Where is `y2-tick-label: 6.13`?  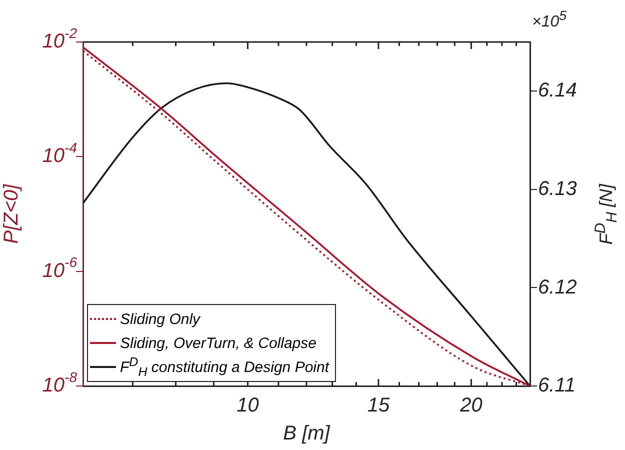 y2-tick-label: 6.13 is located at coordinates (557, 189).